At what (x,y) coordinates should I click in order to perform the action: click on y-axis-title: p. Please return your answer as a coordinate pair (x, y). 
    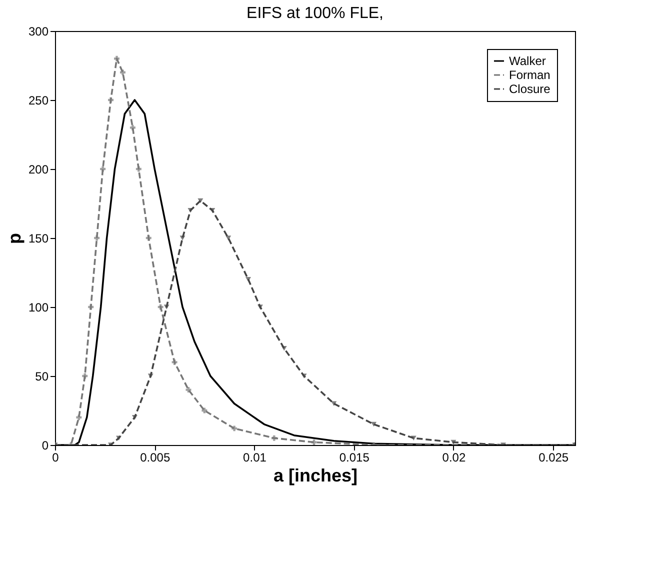
    Looking at the image, I should click on (14, 238).